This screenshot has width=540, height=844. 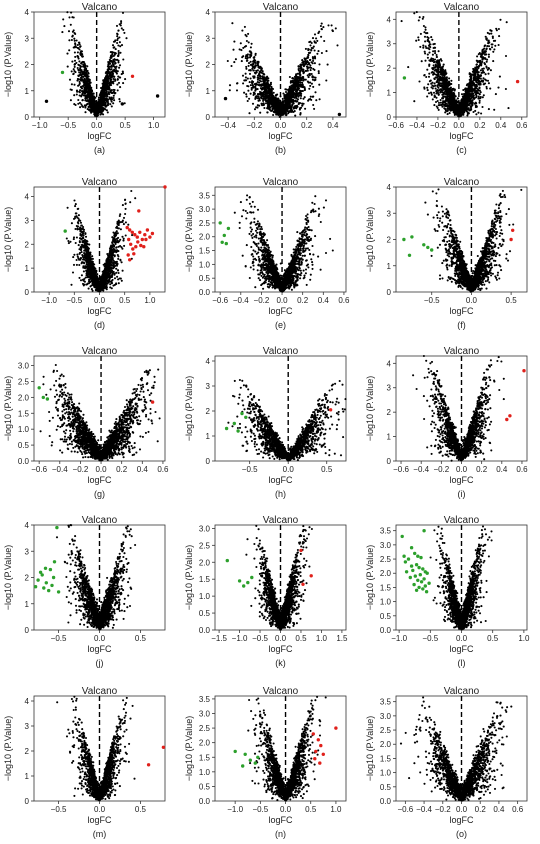 What do you see at coordinates (27, 117) in the screenshot?
I see `y-tick-label: 0` at bounding box center [27, 117].